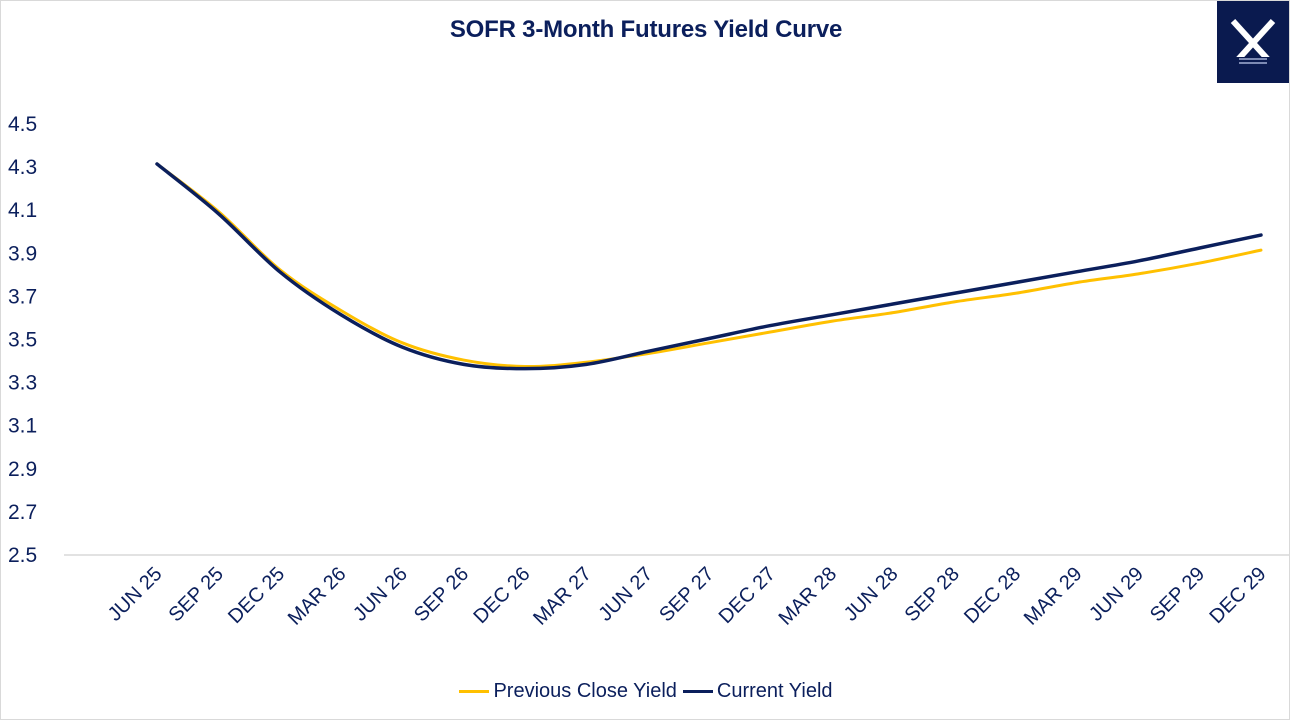  What do you see at coordinates (1237, 595) in the screenshot?
I see `x-tick-label: DEC 29` at bounding box center [1237, 595].